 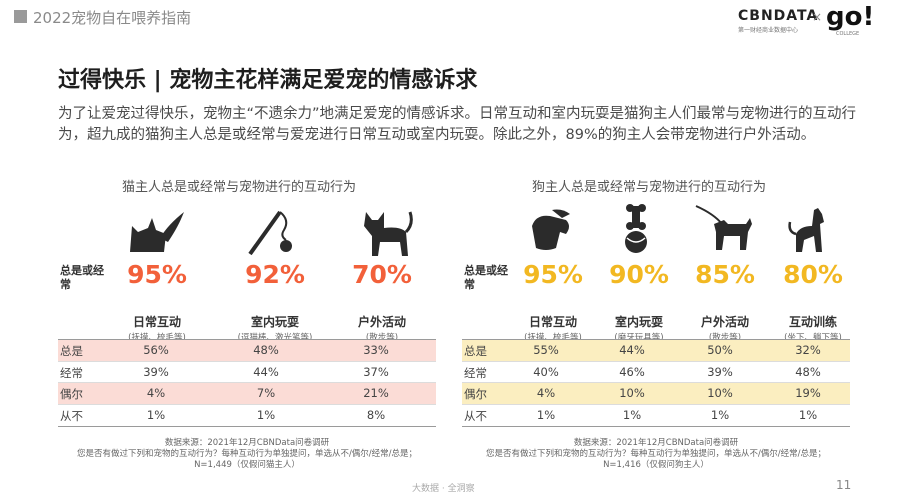 What do you see at coordinates (848, 34) in the screenshot?
I see `partner-subtitle: COLLEGE` at bounding box center [848, 34].